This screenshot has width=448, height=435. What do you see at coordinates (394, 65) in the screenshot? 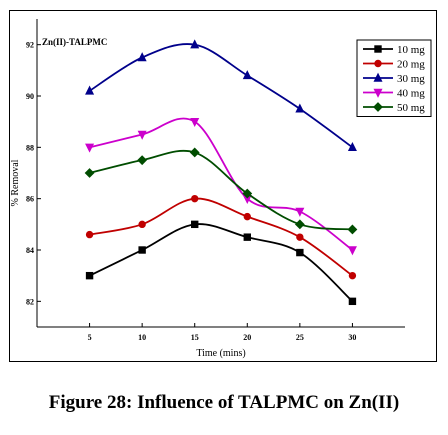
I see `legend-entry: 20 mg` at bounding box center [394, 65].